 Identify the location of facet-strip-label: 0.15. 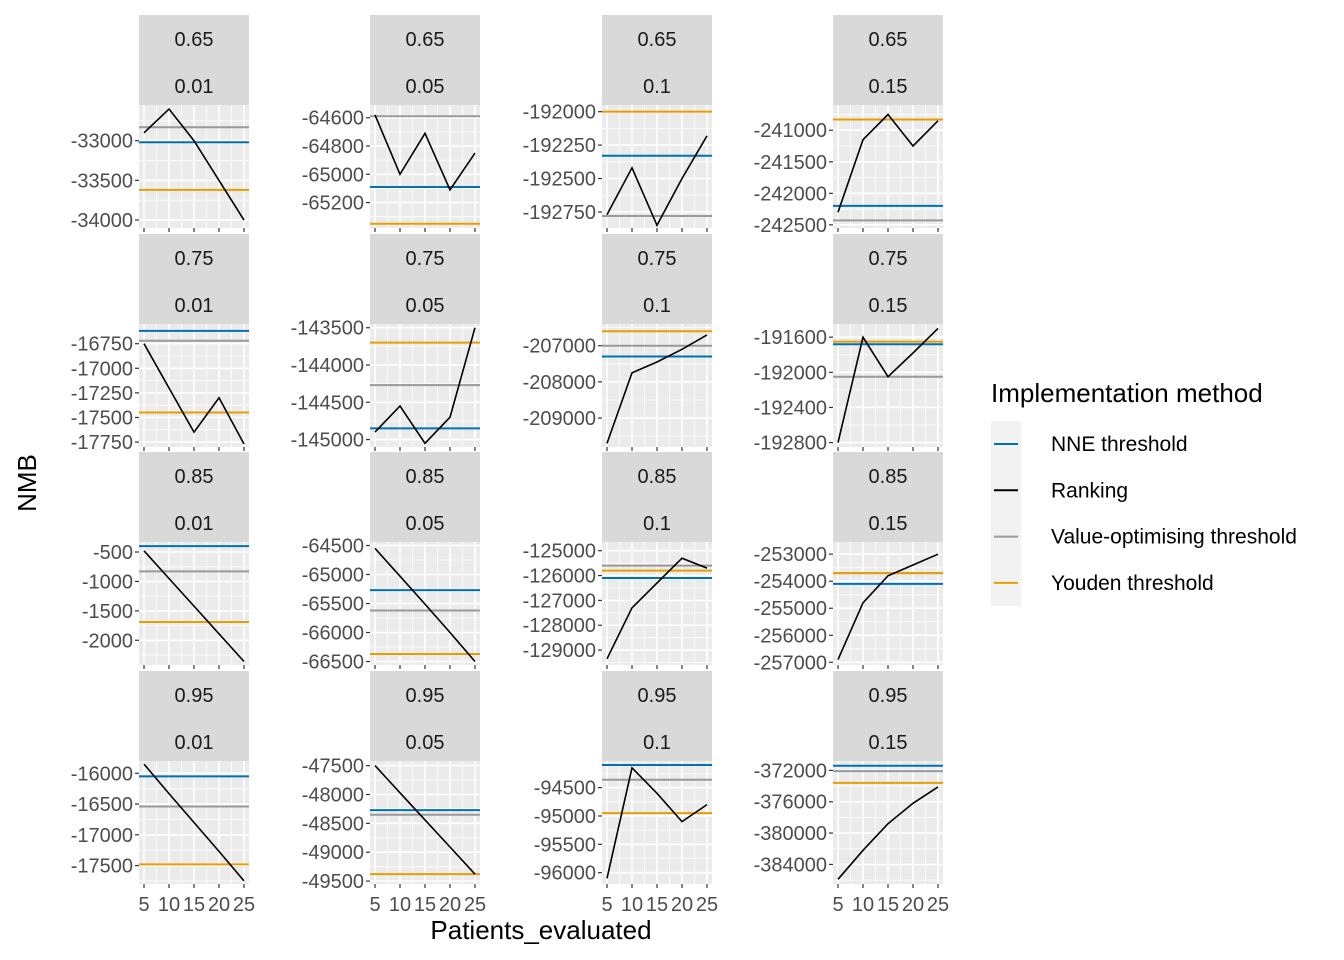
(888, 524).